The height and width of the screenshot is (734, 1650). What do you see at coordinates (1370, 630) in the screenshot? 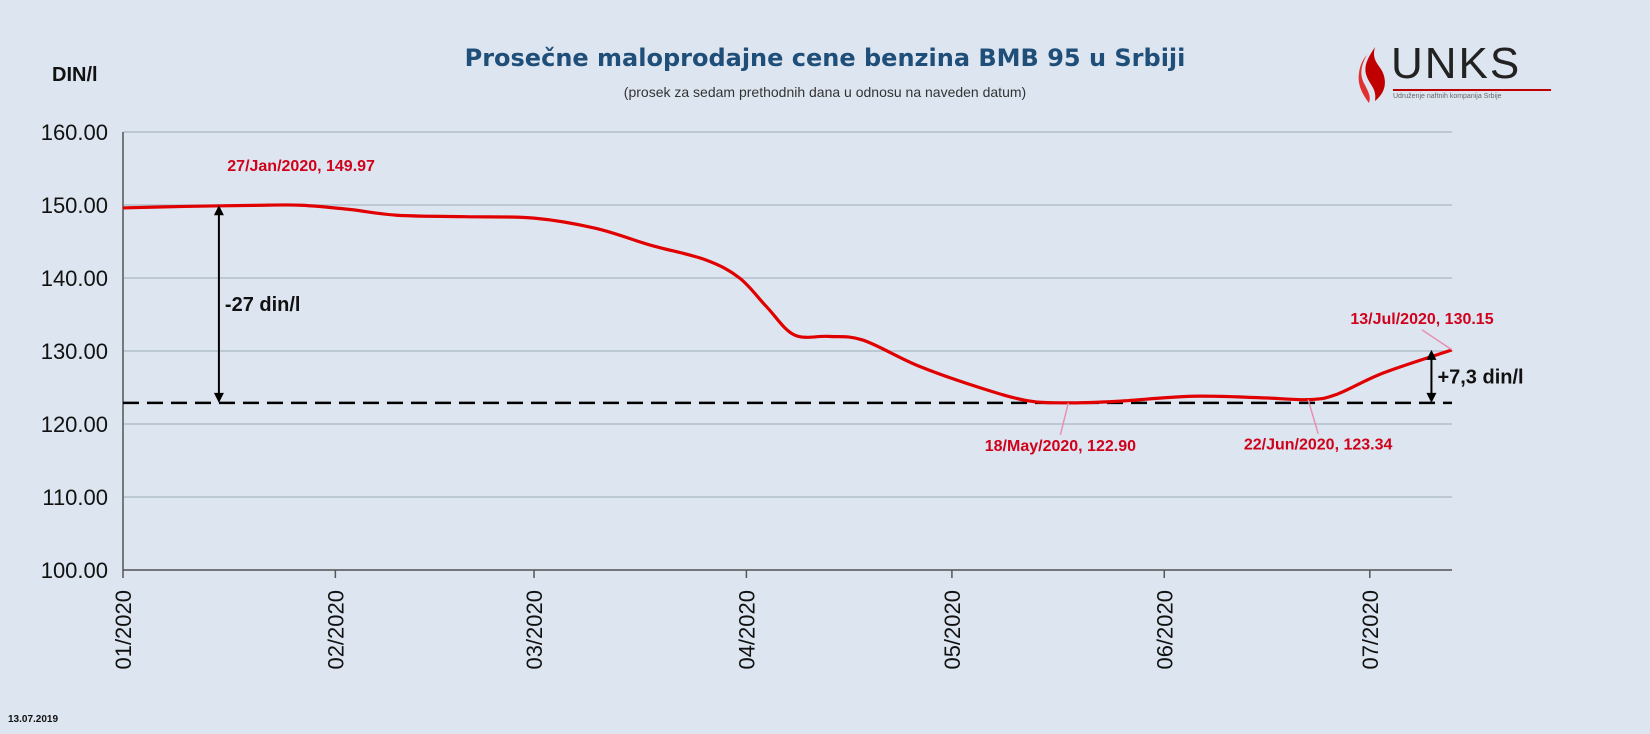
I see `x-tick-label: 07/2020` at bounding box center [1370, 630].